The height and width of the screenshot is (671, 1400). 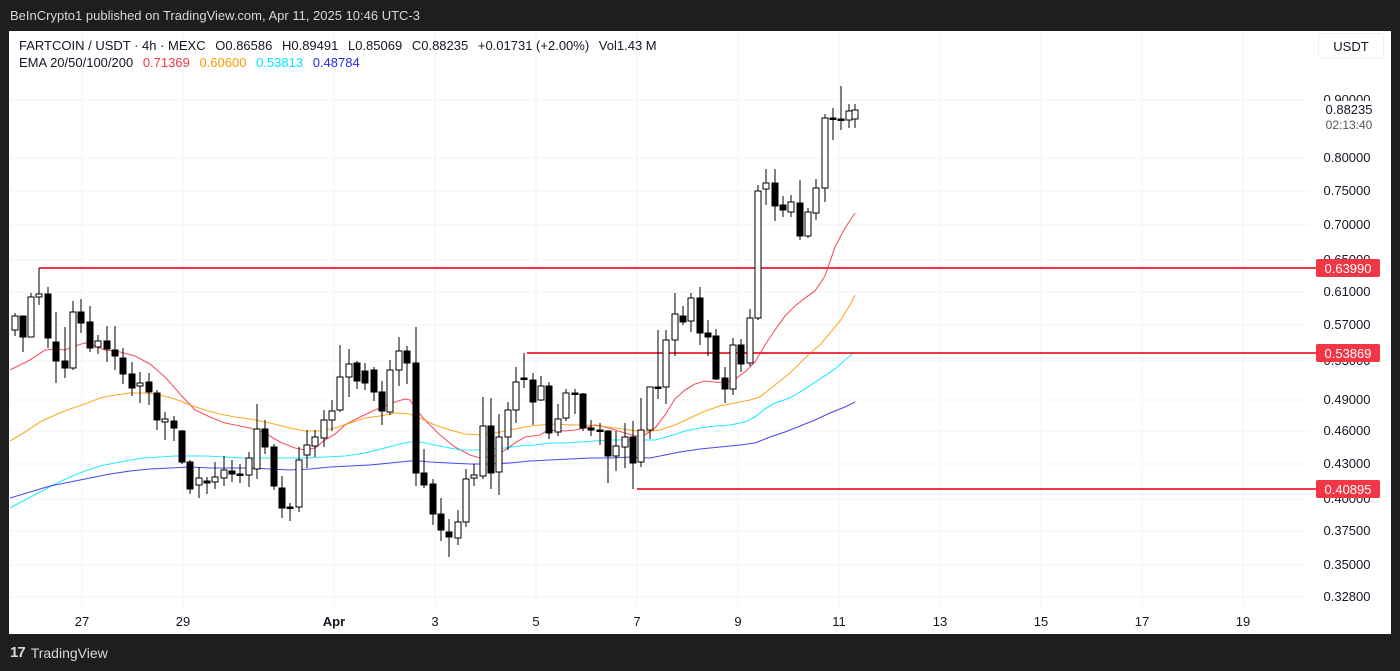 I want to click on tradingview-logo-icon: 17, so click(x=18, y=652).